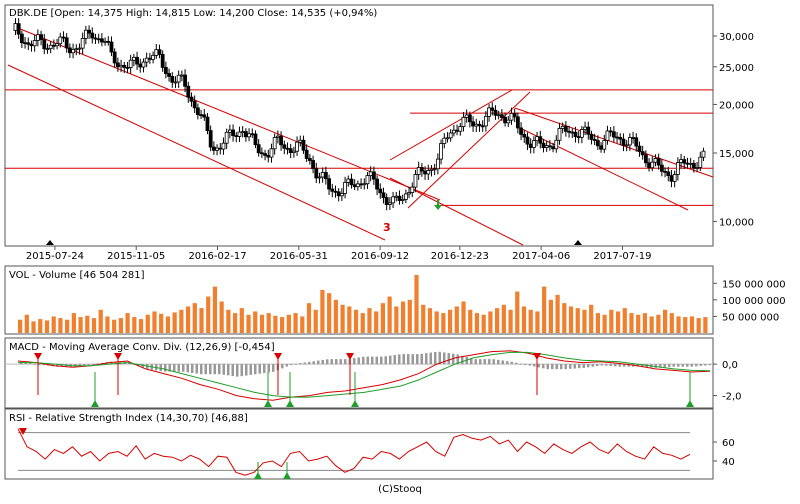 This screenshot has width=800, height=504. I want to click on buy-signal-icon, so click(95, 403).